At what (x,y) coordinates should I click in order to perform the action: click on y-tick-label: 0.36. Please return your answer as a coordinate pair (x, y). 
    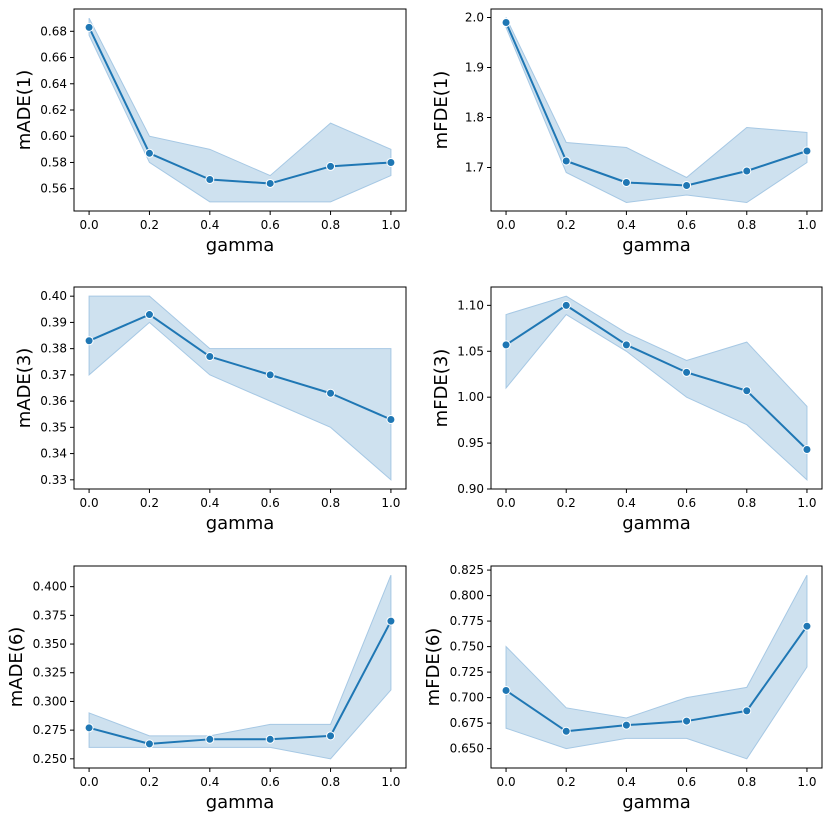
    Looking at the image, I should click on (53, 401).